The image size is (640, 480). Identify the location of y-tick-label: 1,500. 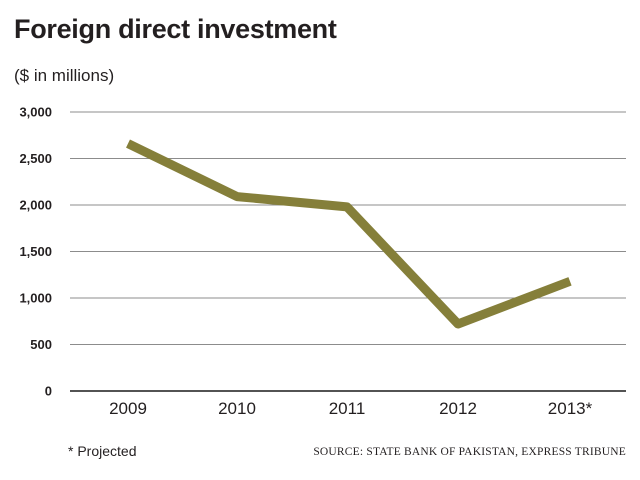
(35, 251).